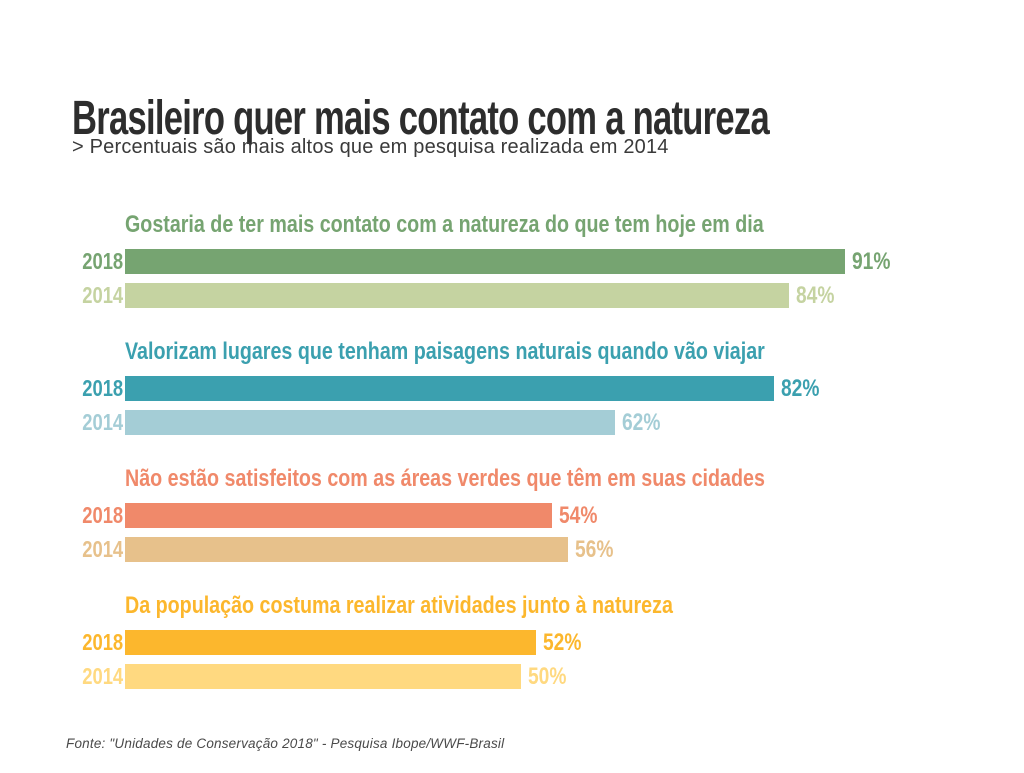 The width and height of the screenshot is (1024, 773). I want to click on value-label-text: 56%, so click(594, 549).